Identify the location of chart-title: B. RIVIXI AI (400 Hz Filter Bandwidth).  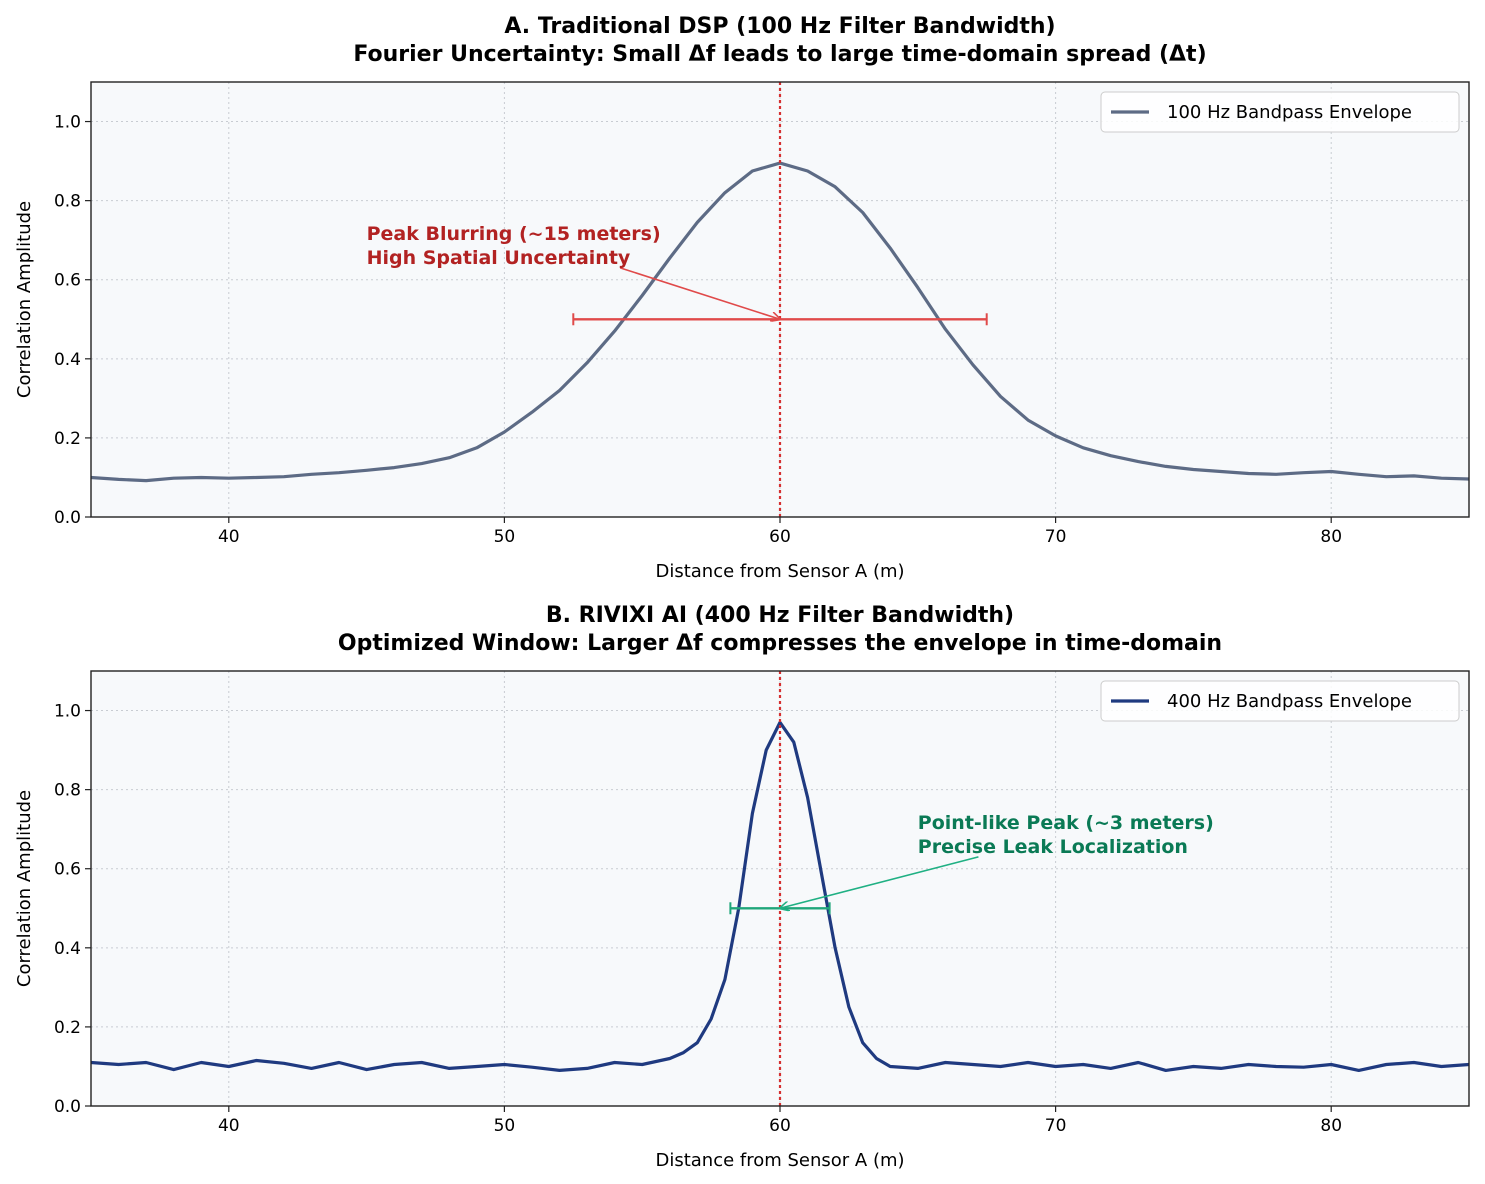
(780, 615).